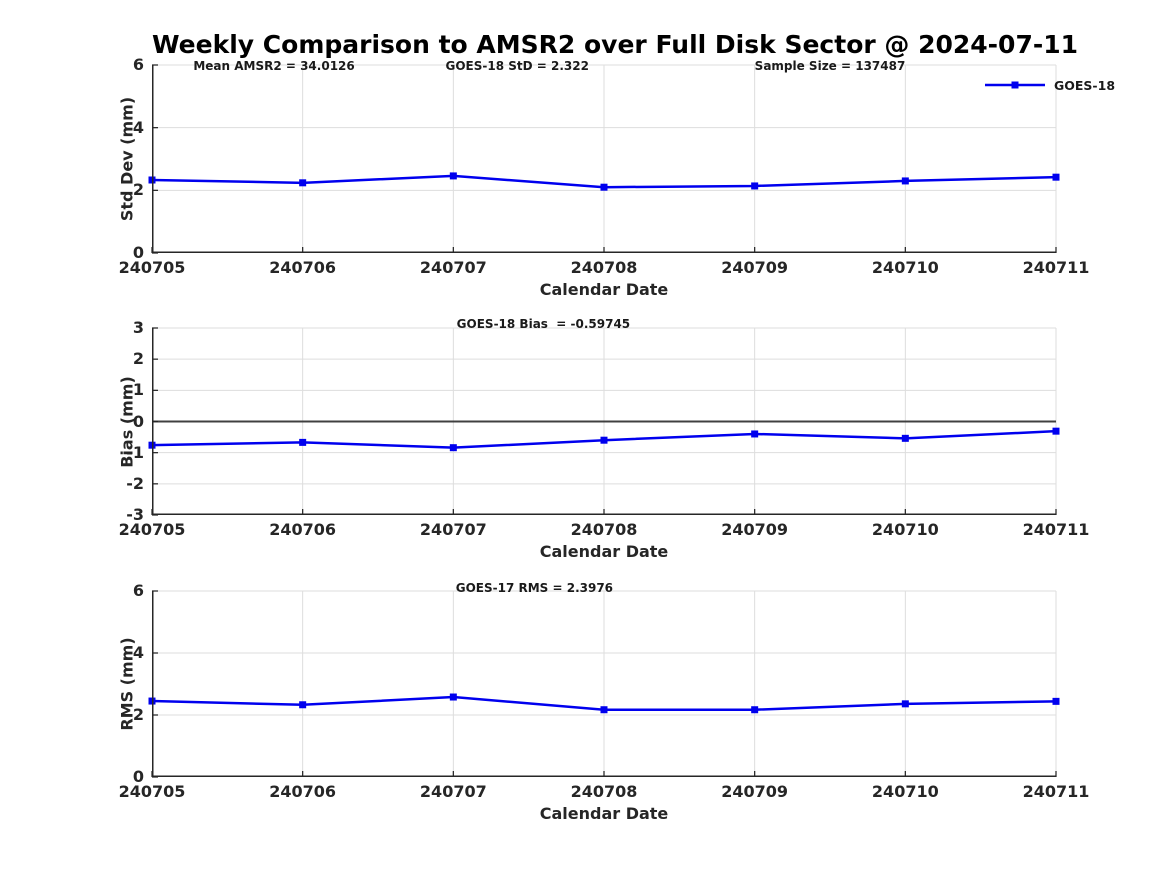  Describe the element at coordinates (534, 588) in the screenshot. I see `annotation-goes17-rms: GOES-17 RMS = 2.3976` at that location.